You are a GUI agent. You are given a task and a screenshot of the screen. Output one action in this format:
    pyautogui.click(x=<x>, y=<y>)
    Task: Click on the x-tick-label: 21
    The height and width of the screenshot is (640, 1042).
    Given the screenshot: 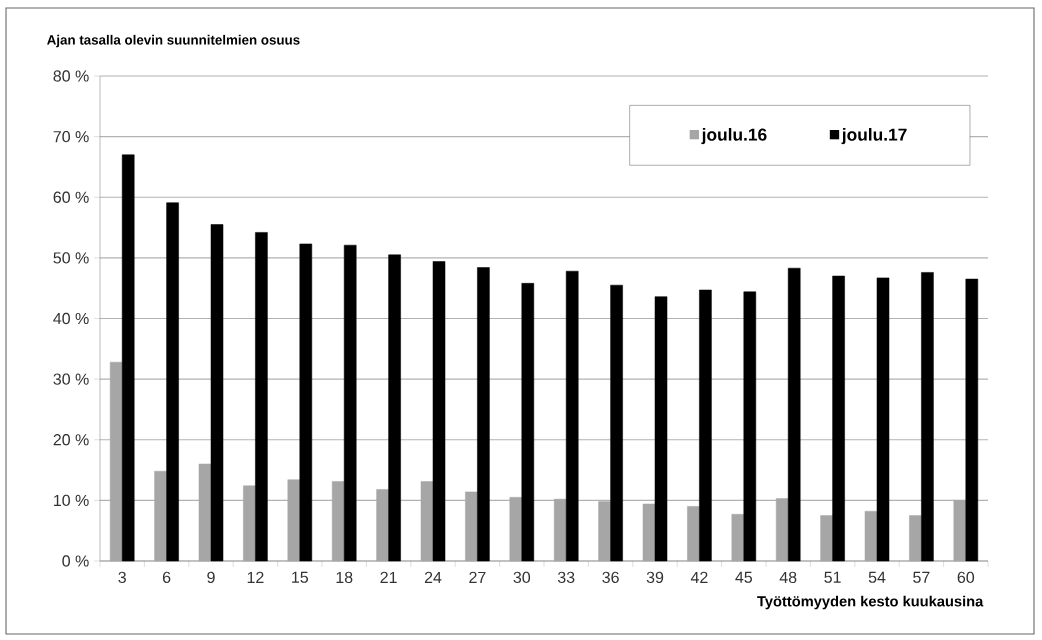 What is the action you would take?
    pyautogui.click(x=388, y=577)
    